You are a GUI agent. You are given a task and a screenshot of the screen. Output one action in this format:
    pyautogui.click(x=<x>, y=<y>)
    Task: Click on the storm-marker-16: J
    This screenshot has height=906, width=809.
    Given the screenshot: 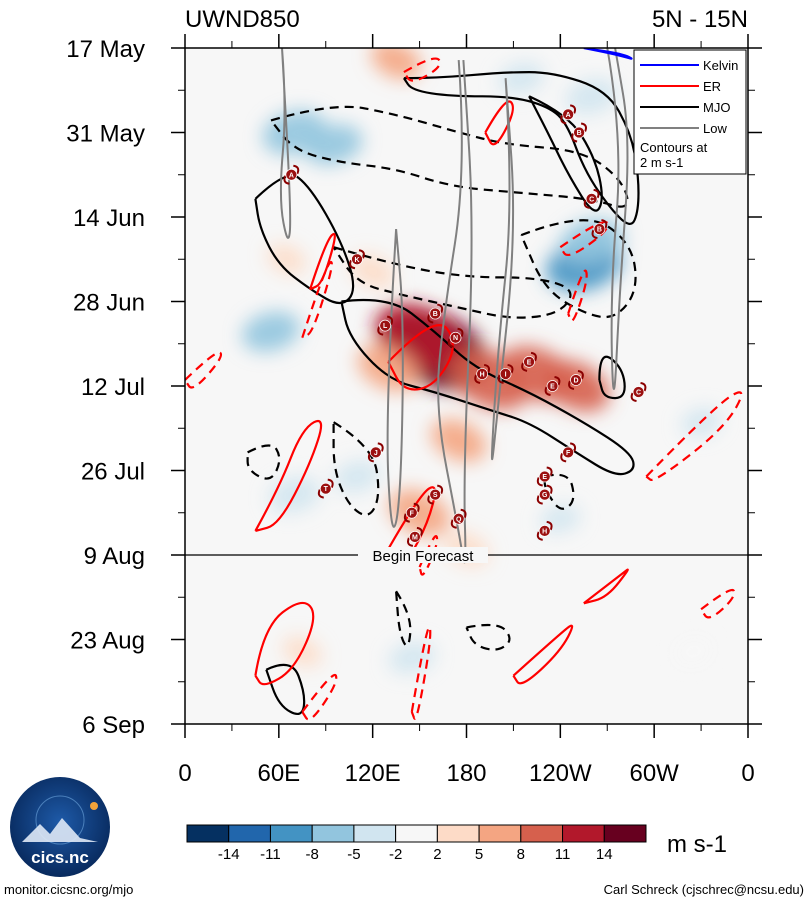 What is the action you would take?
    pyautogui.click(x=375, y=452)
    